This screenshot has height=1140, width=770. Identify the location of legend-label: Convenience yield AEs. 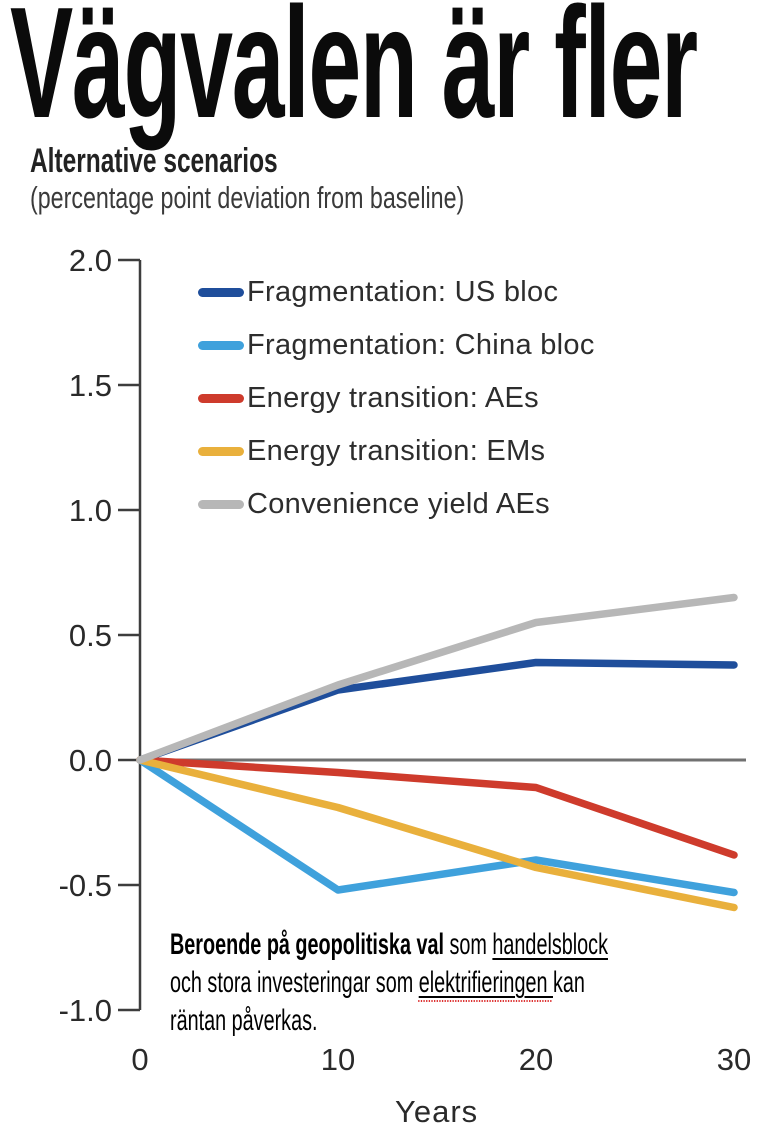
(398, 504).